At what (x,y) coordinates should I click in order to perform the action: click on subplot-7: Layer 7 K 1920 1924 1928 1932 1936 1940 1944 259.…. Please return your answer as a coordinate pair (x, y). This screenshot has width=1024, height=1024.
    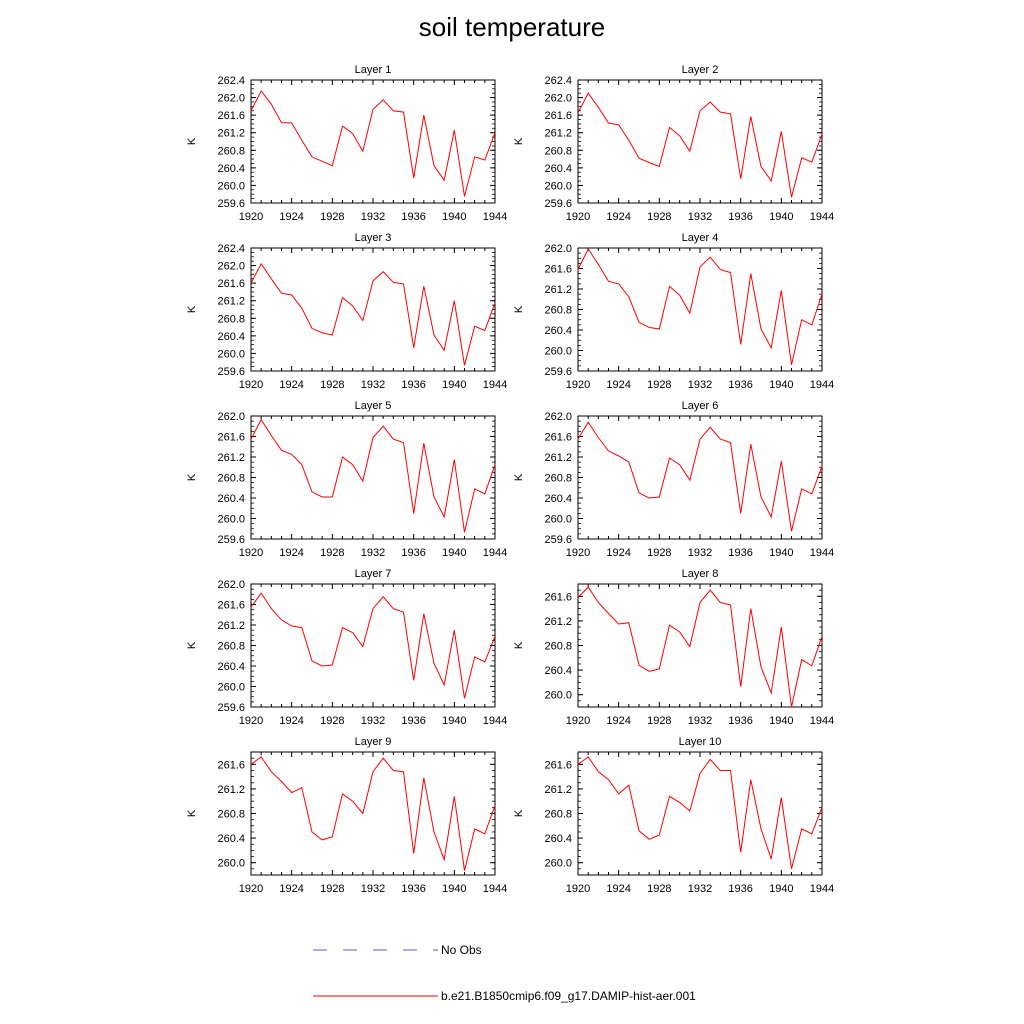
    Looking at the image, I should click on (346, 647).